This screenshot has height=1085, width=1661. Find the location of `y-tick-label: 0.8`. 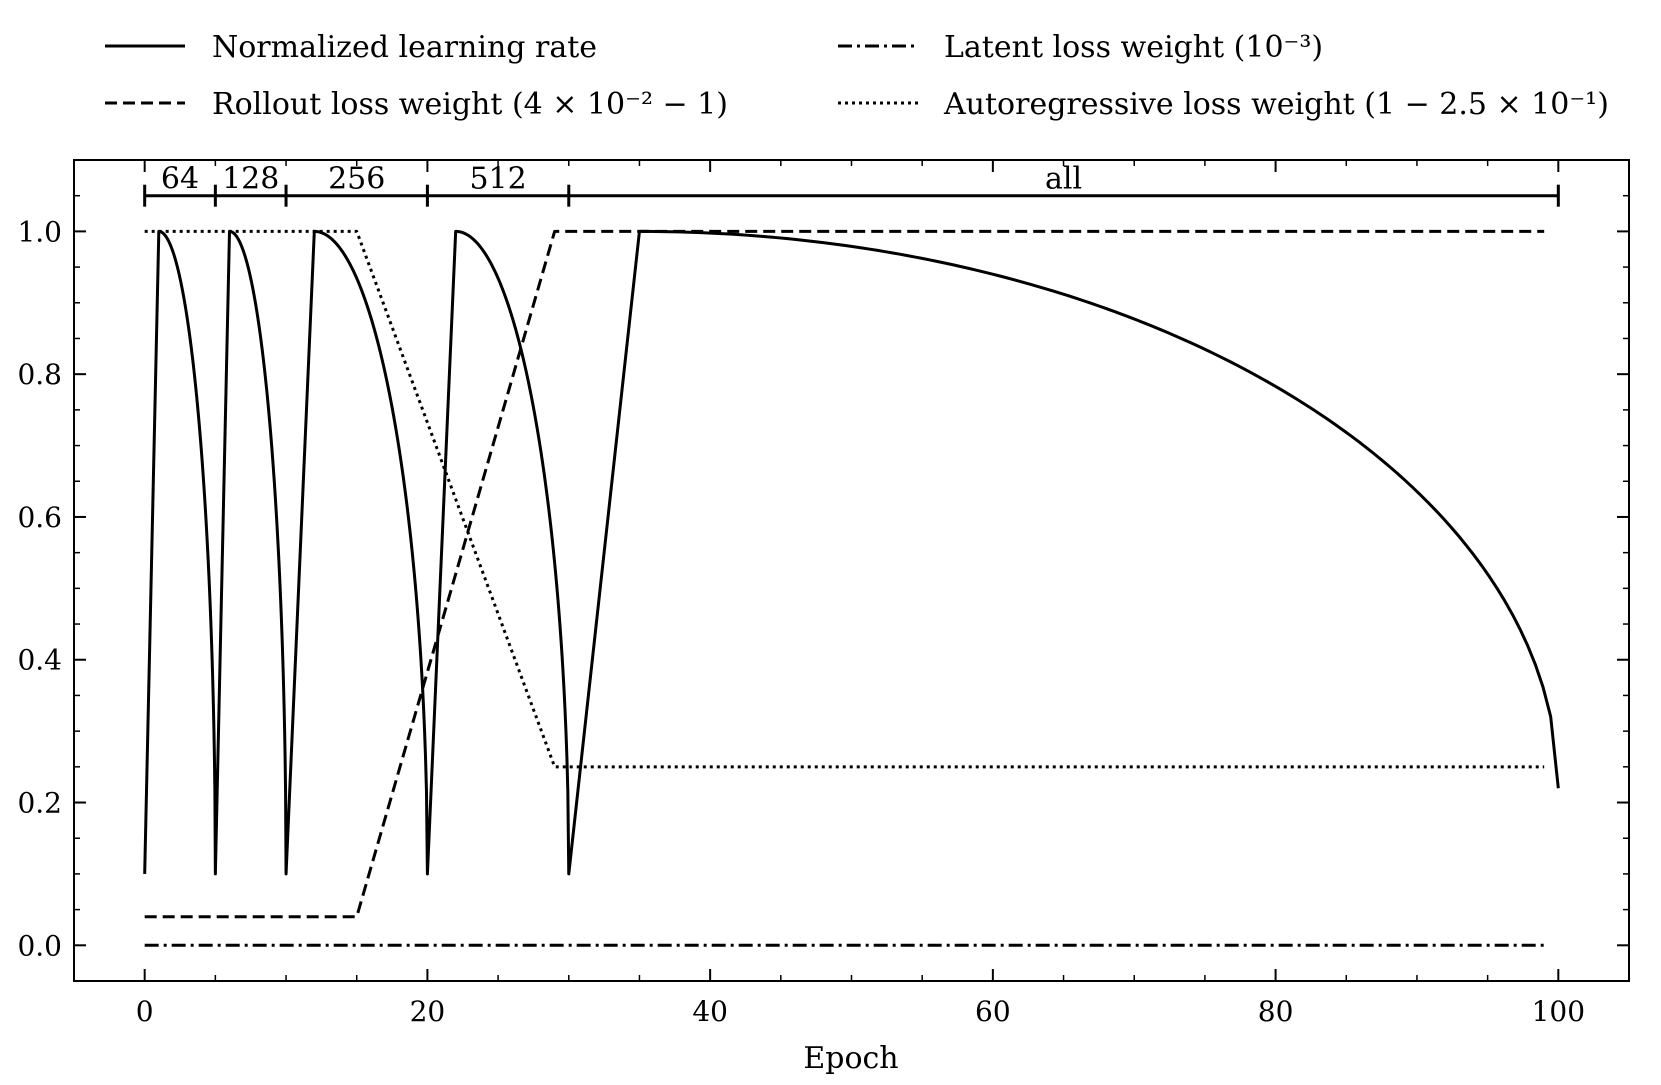

y-tick-label: 0.8 is located at coordinates (39, 374).